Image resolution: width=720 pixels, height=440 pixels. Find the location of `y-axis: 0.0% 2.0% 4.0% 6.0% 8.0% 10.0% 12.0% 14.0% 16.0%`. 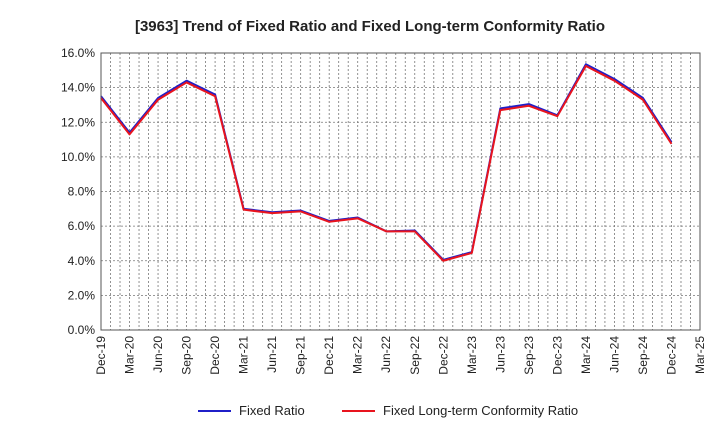

y-axis: 0.0% 2.0% 4.0% 6.0% 8.0% 10.0% 12.0% 14.0% 16.0% is located at coordinates (78, 191).